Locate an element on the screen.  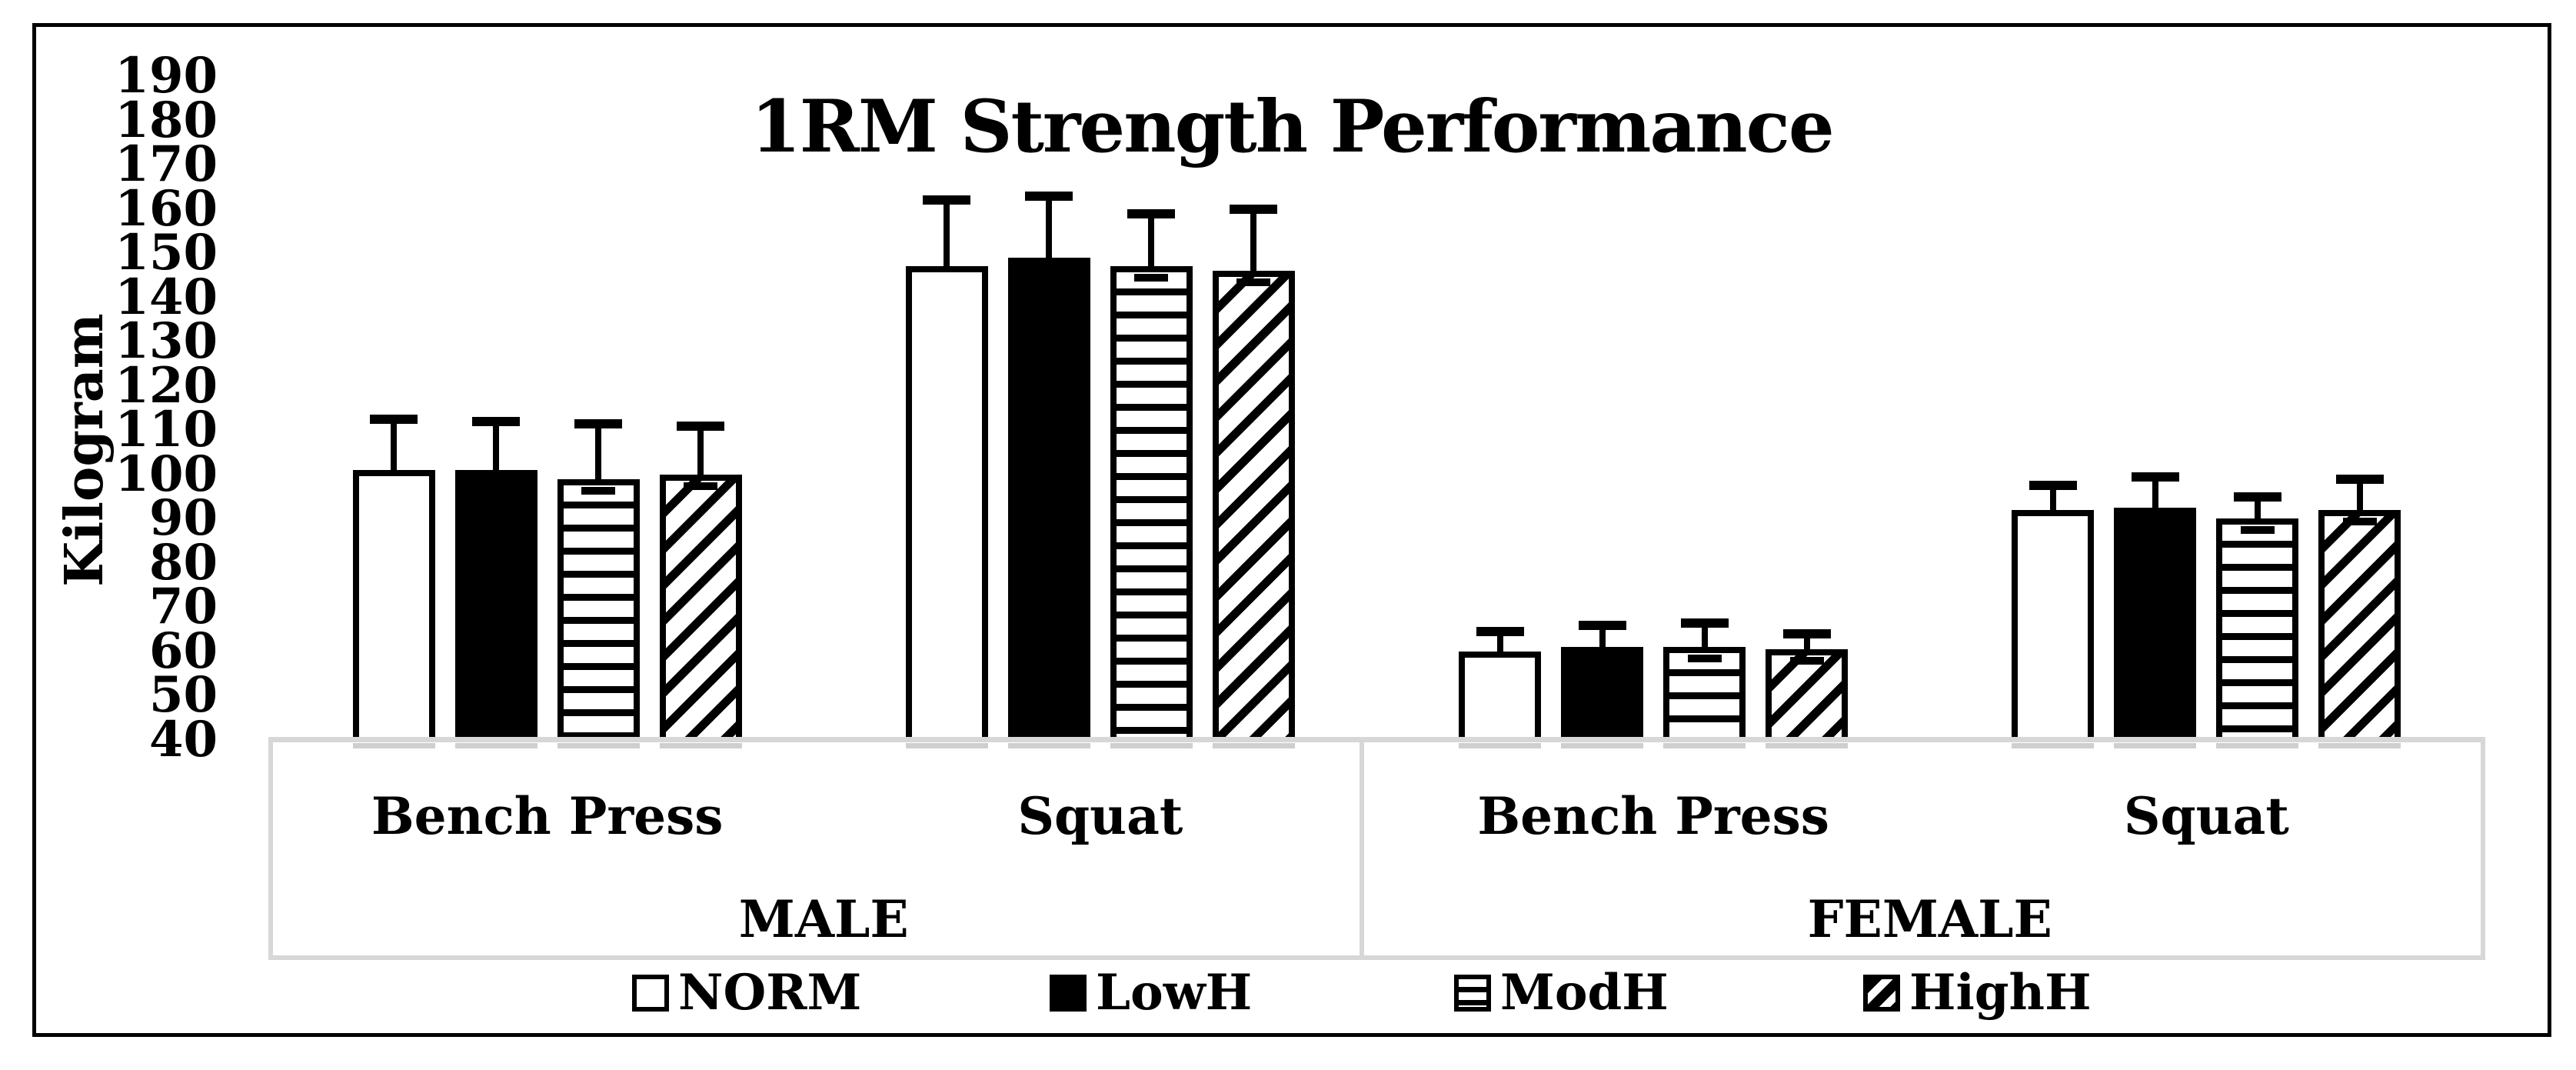
legend-label: NORM is located at coordinates (770, 993).